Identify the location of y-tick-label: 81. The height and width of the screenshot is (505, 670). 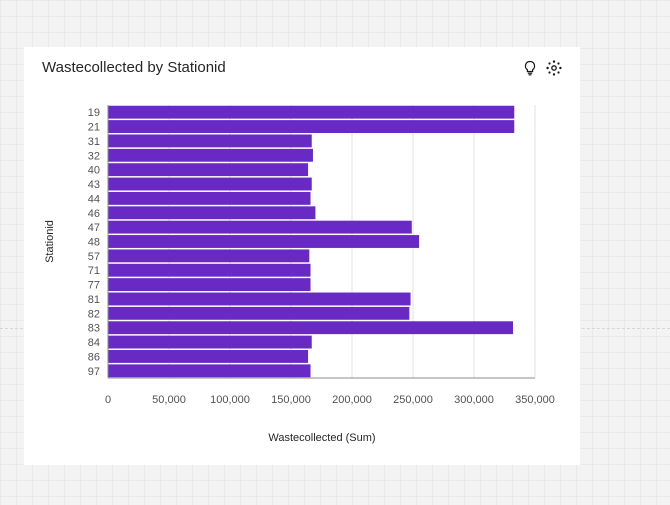
(94, 300).